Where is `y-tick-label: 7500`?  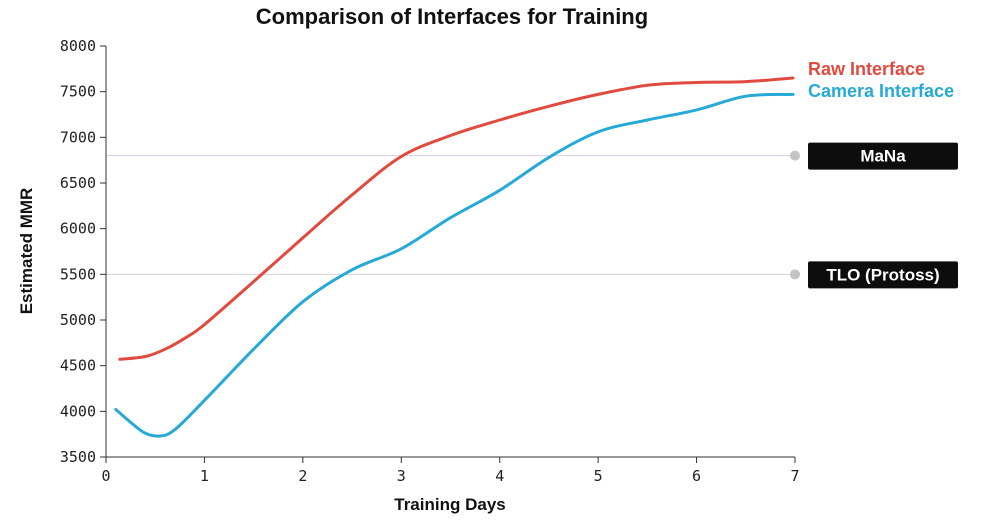
y-tick-label: 7500 is located at coordinates (78, 92).